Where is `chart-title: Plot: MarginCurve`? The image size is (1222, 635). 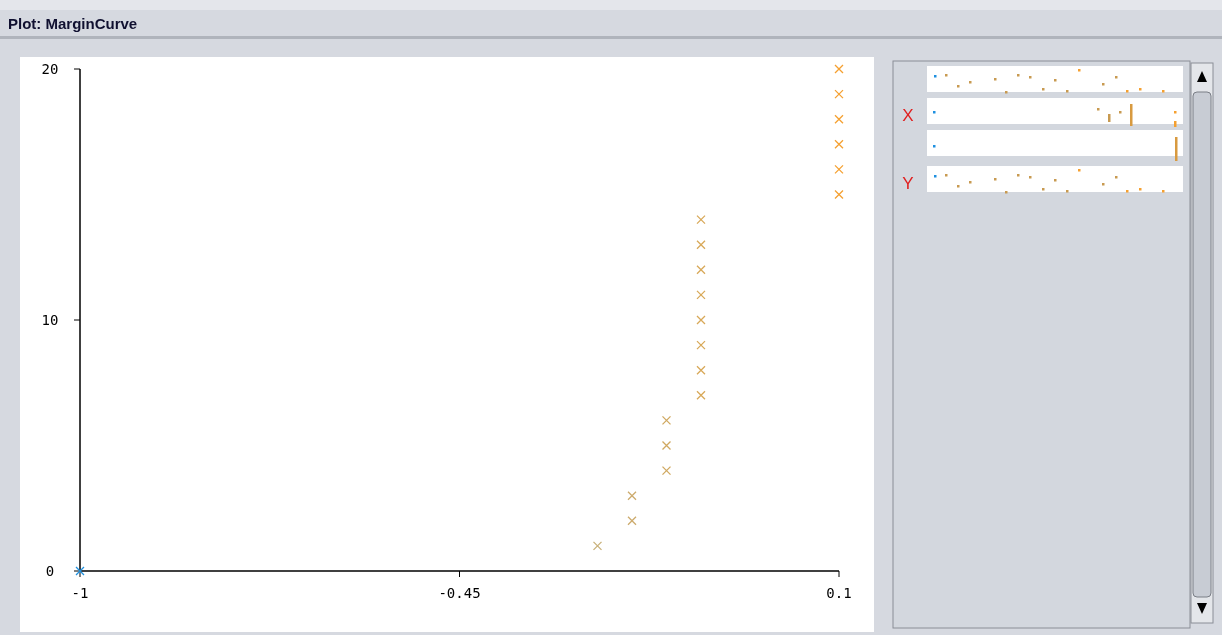 chart-title: Plot: MarginCurve is located at coordinates (73, 23).